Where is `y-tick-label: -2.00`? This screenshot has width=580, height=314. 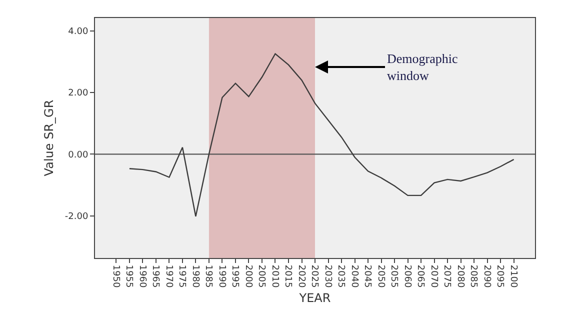 y-tick-label: -2.00 is located at coordinates (76, 217).